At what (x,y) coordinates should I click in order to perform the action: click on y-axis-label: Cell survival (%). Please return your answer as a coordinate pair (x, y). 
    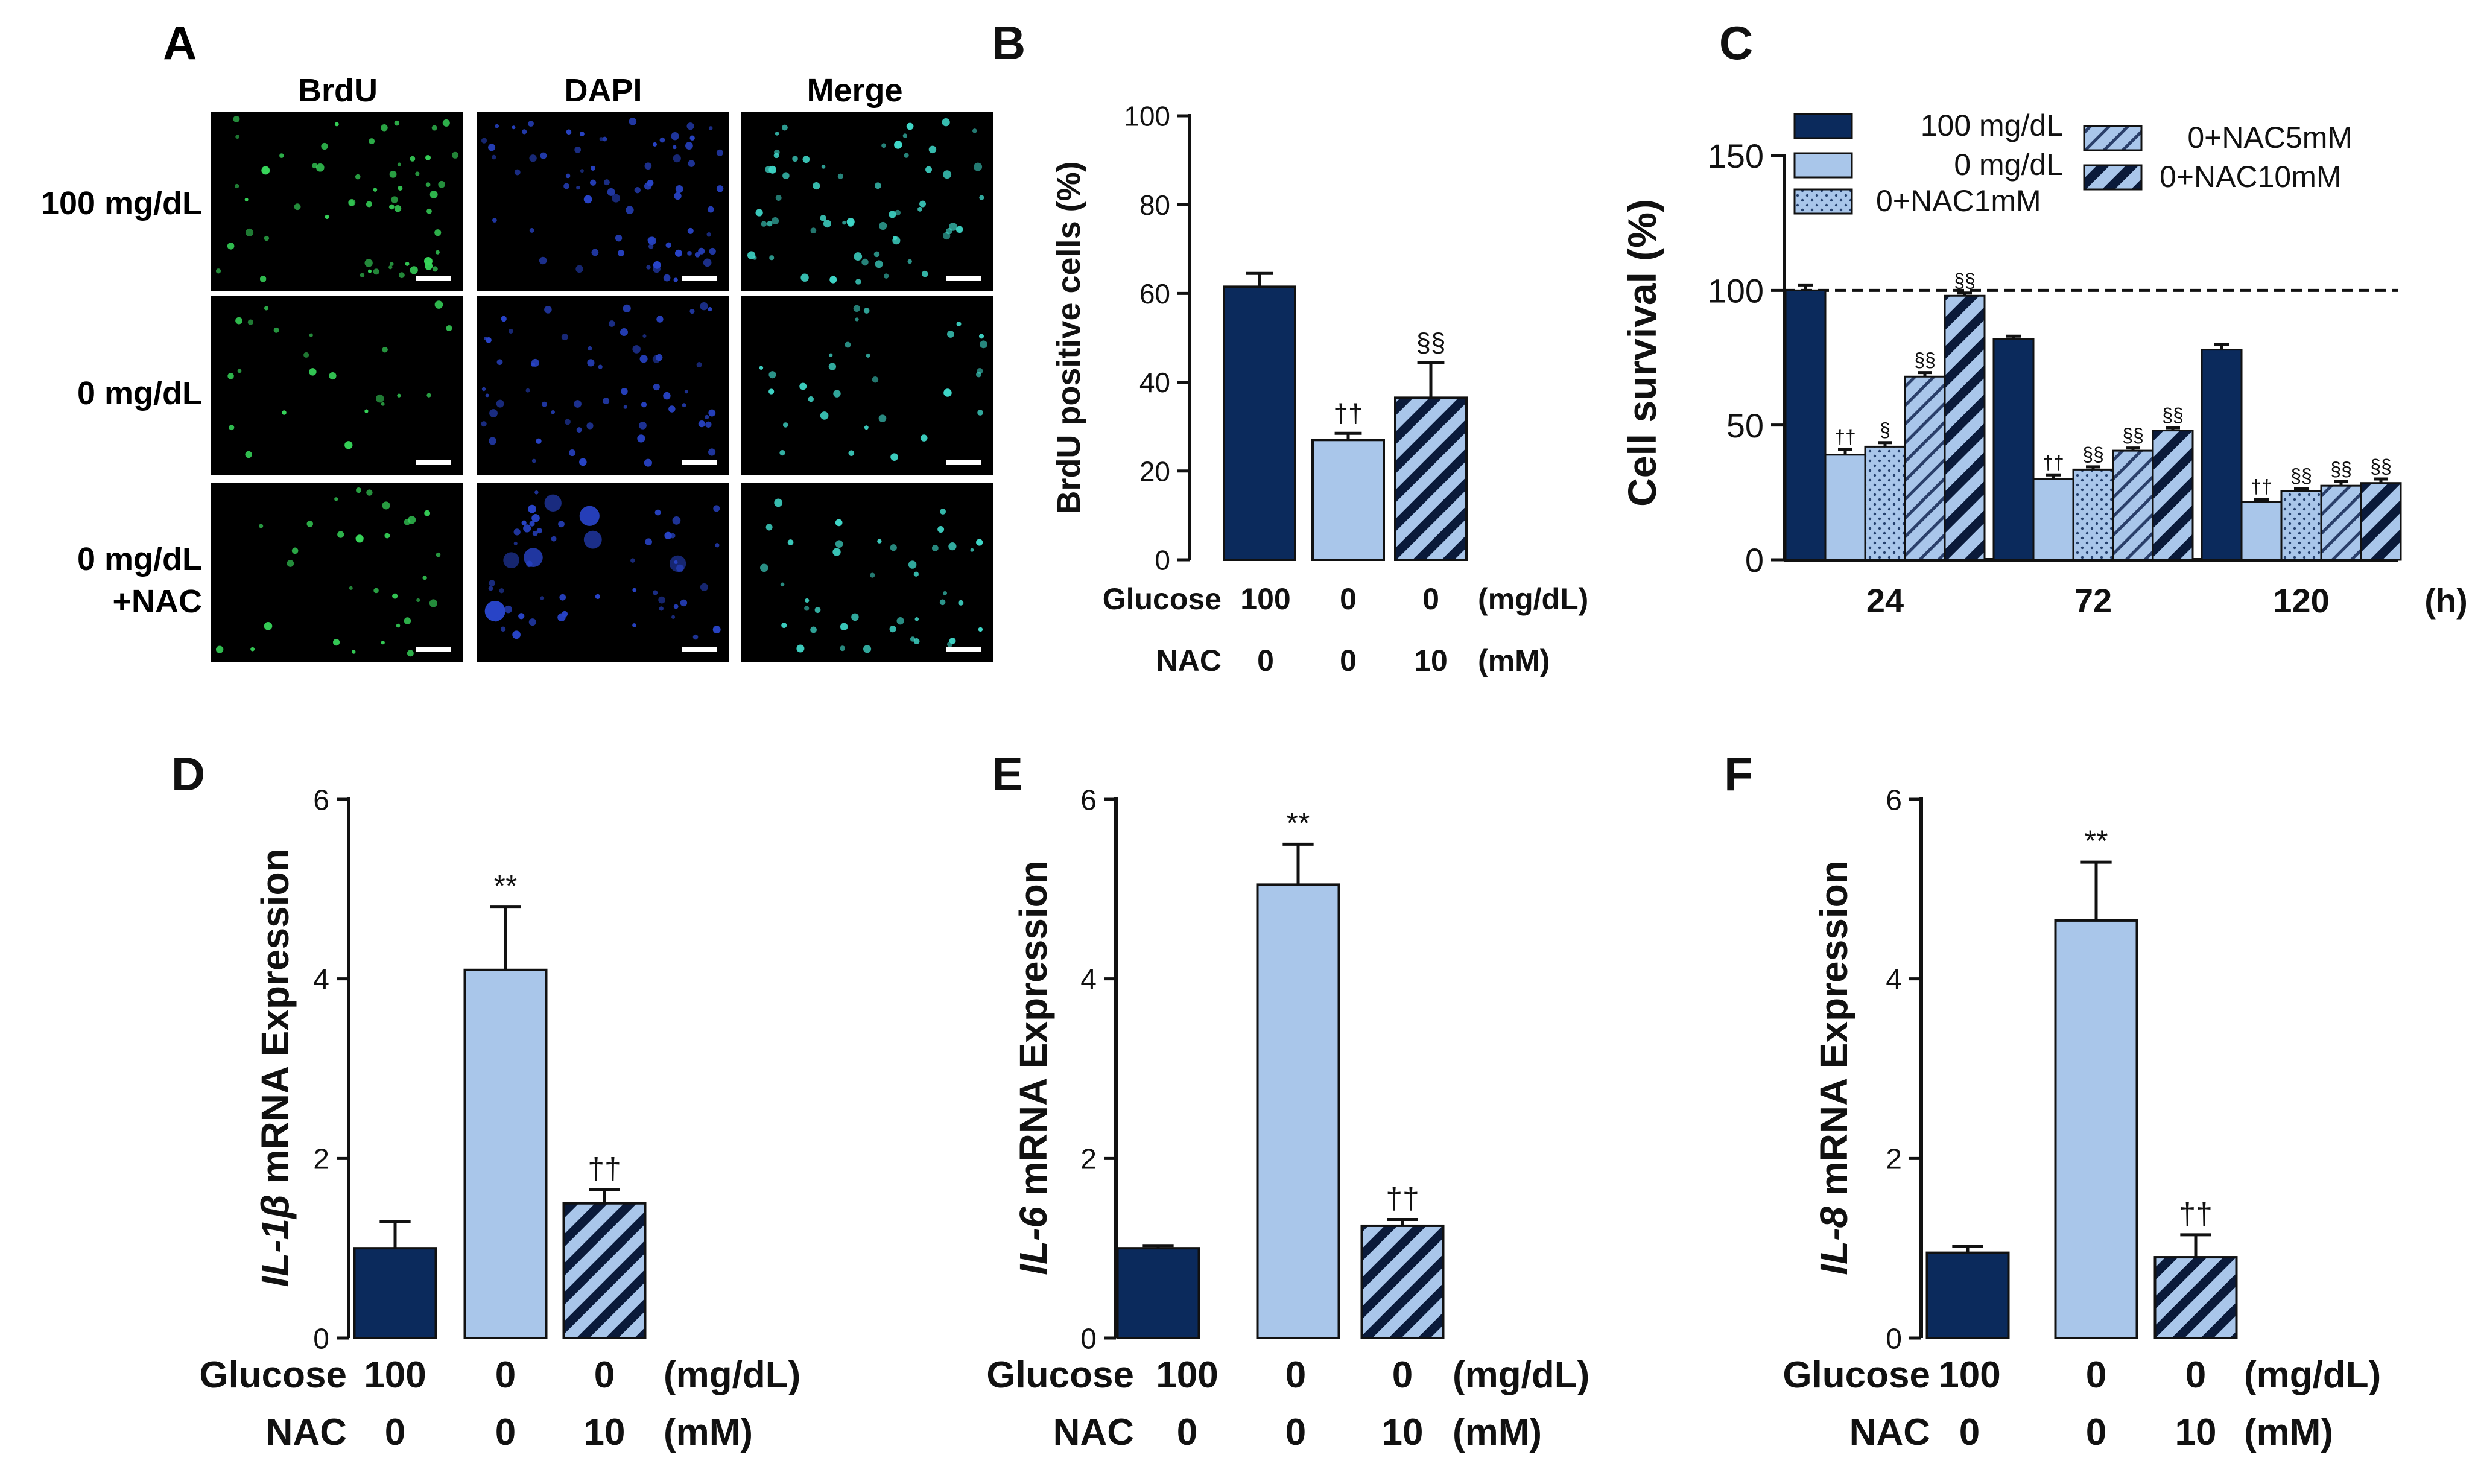
    Looking at the image, I should click on (1642, 353).